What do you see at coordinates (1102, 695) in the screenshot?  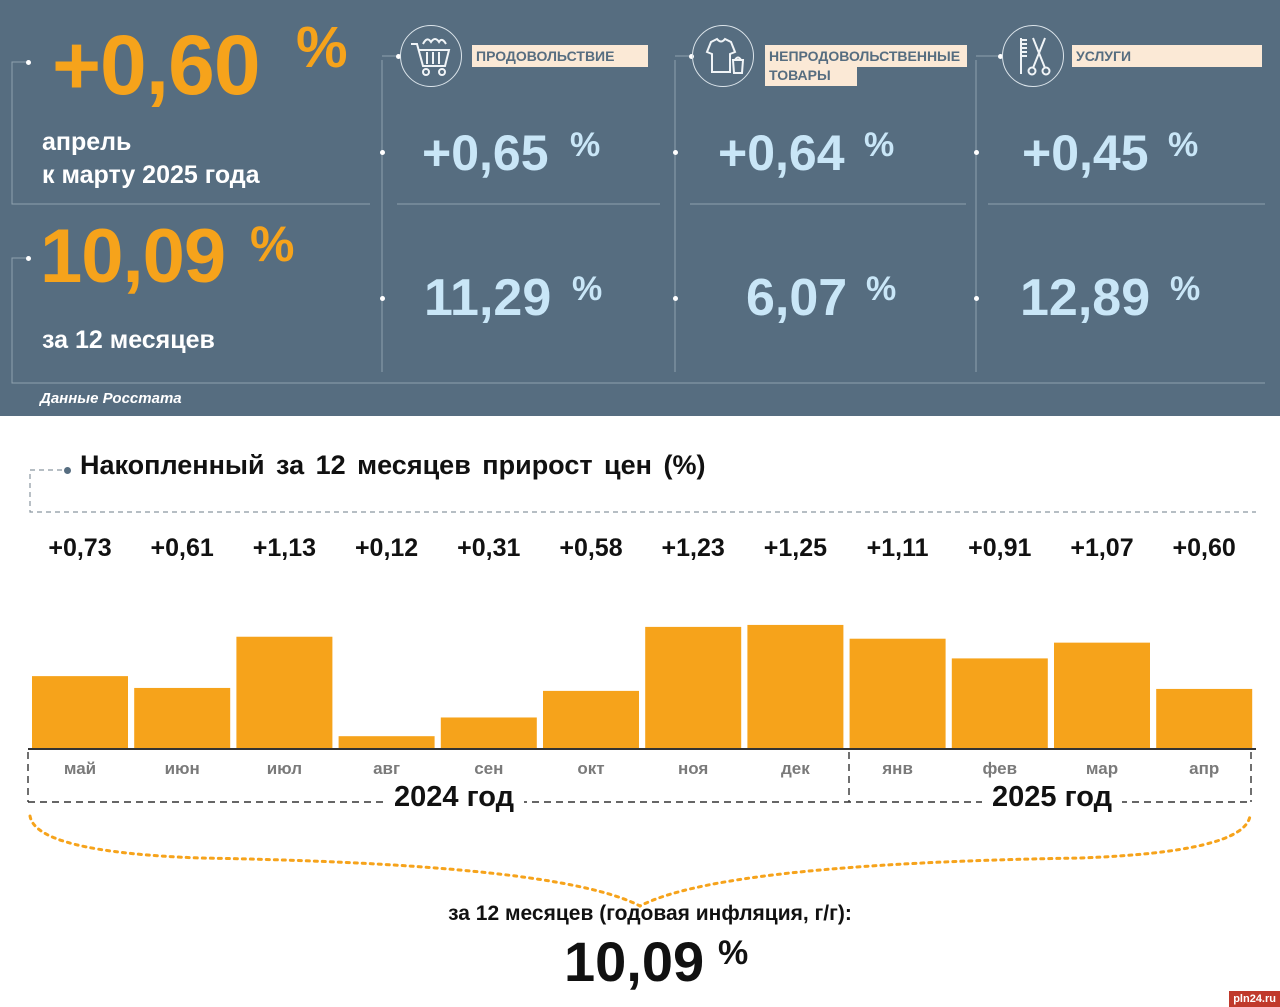 I see `bar-мар` at bounding box center [1102, 695].